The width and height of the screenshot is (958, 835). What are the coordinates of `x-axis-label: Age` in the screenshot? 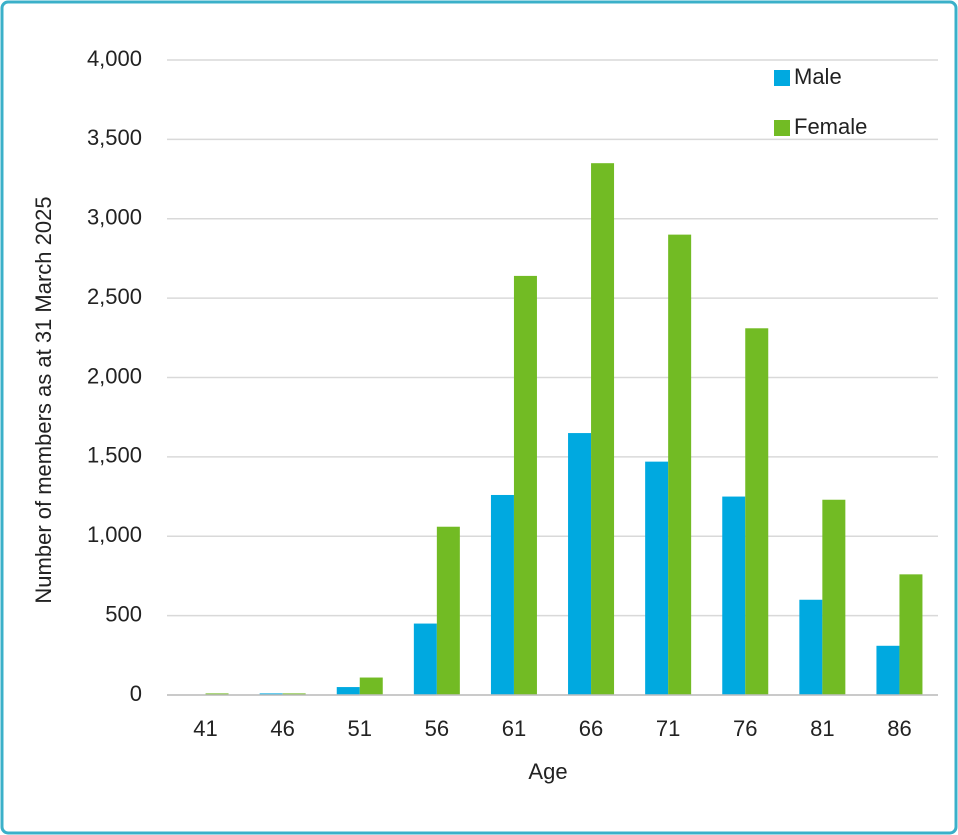 It's located at (547, 771).